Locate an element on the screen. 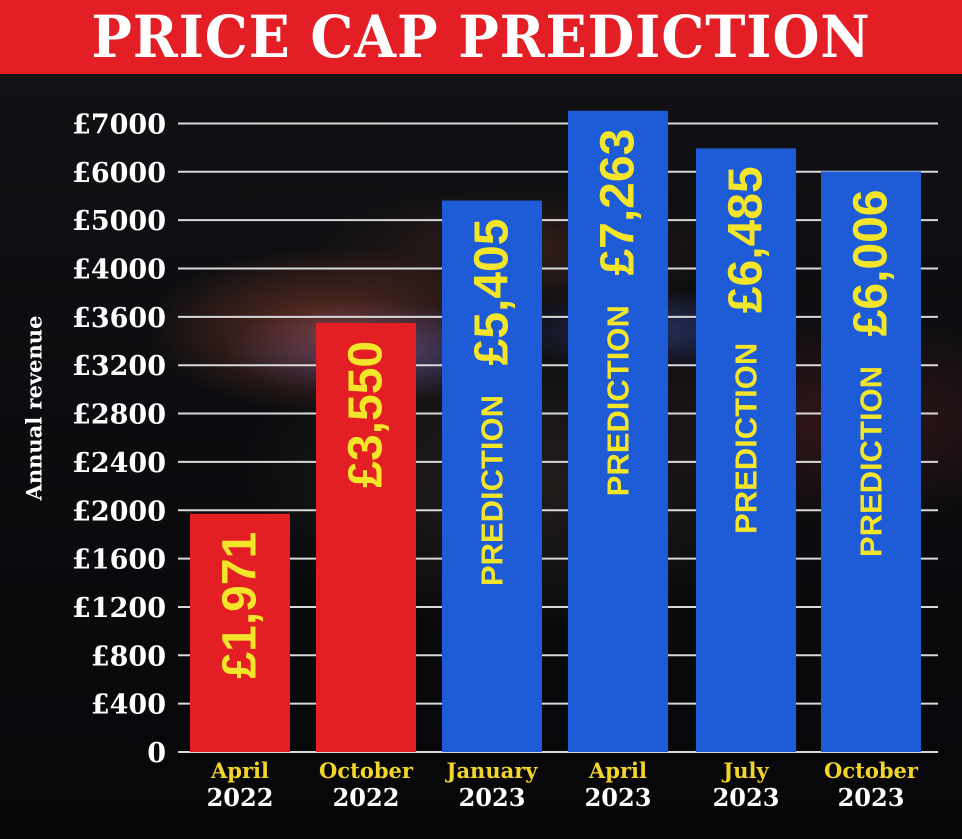 The width and height of the screenshot is (962, 839). x-category-month: July is located at coordinates (745, 770).